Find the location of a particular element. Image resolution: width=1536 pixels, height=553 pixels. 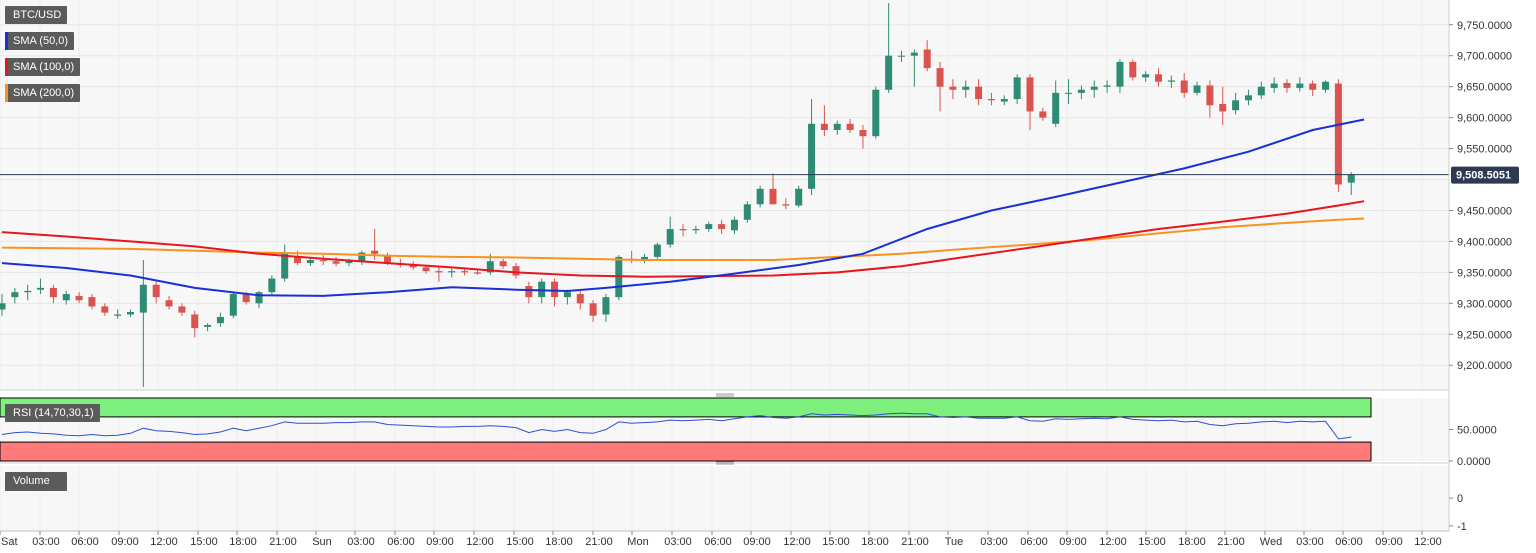

symbol-text: BTC/USD is located at coordinates (37, 15).